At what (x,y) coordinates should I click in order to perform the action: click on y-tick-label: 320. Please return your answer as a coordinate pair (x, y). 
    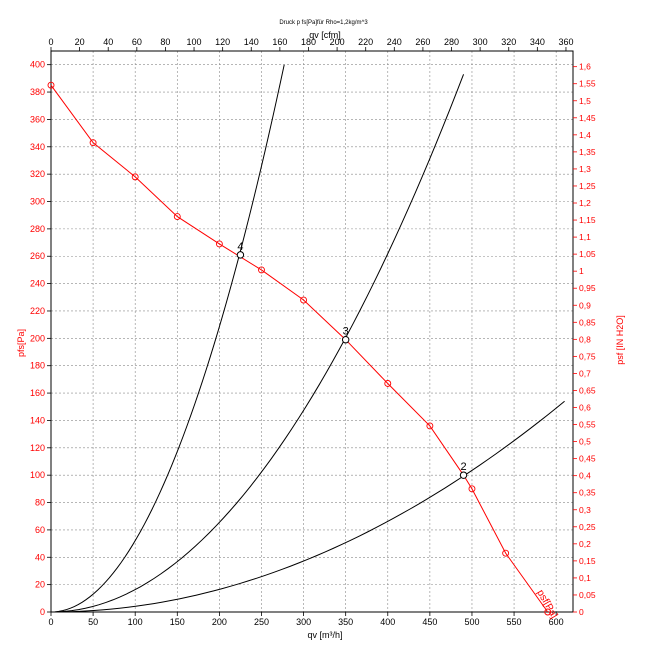
    Looking at the image, I should click on (37, 174).